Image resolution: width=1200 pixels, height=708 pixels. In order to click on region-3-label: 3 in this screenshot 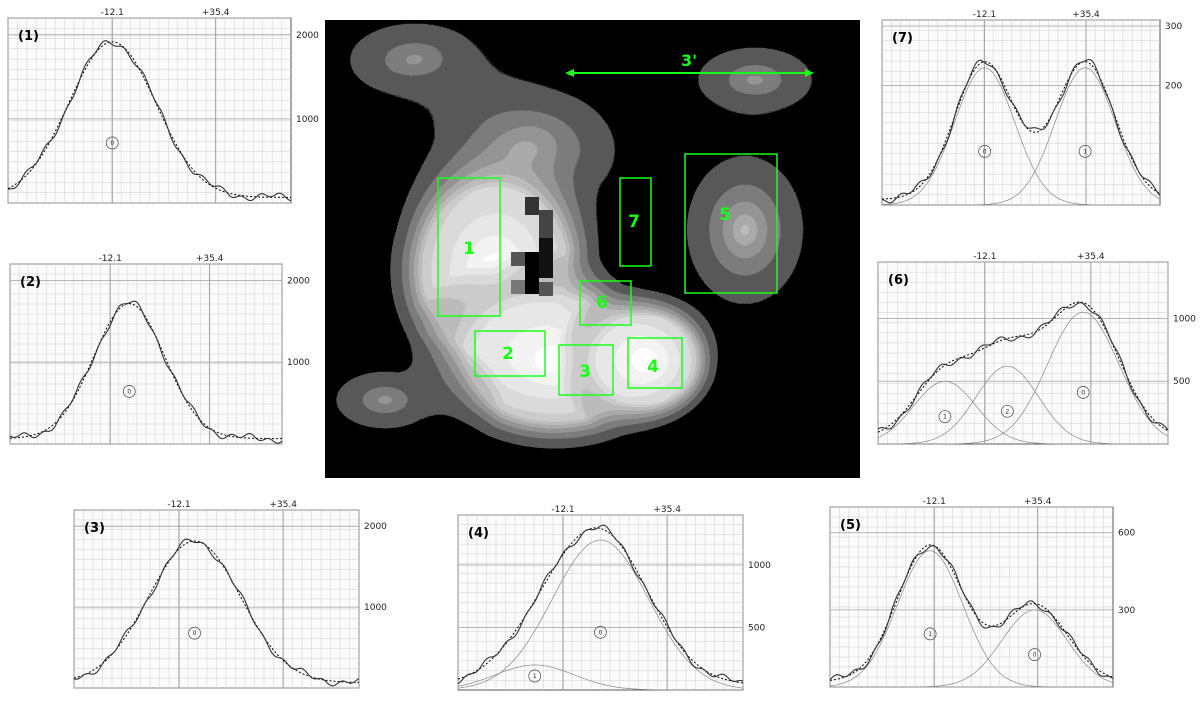, I will do `click(585, 372)`.